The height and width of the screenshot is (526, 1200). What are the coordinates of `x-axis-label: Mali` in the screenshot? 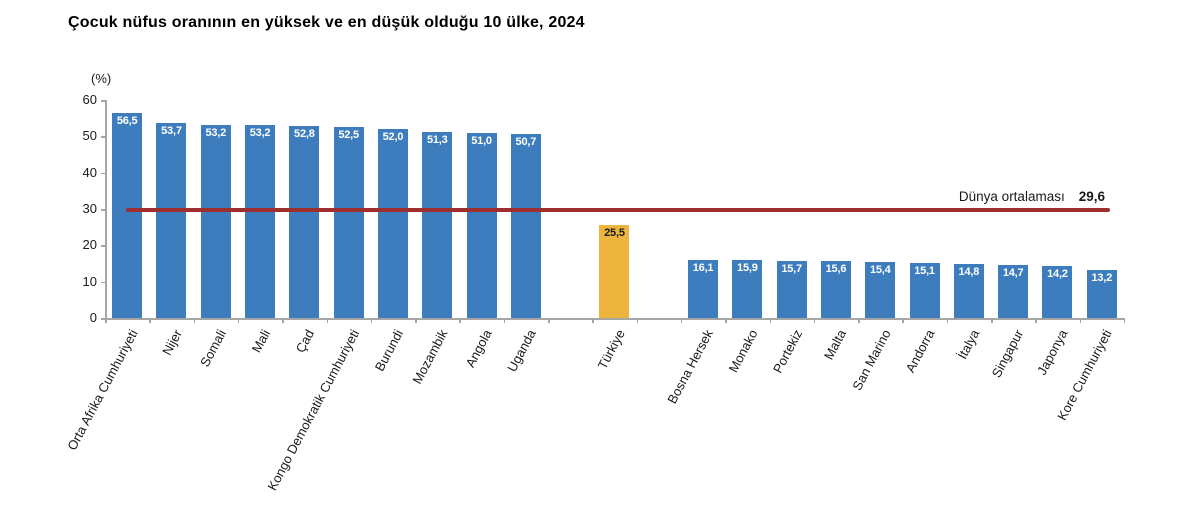 It's located at (261, 341).